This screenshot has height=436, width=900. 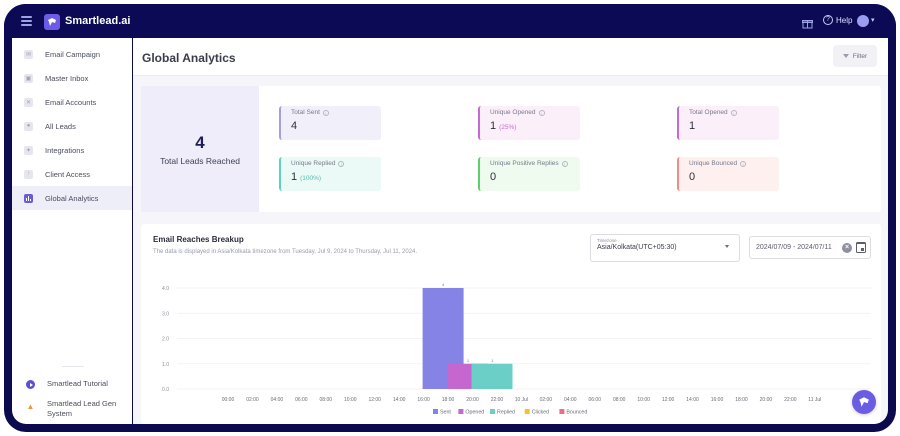 I want to click on svg-text: Clicked, so click(x=540, y=413).